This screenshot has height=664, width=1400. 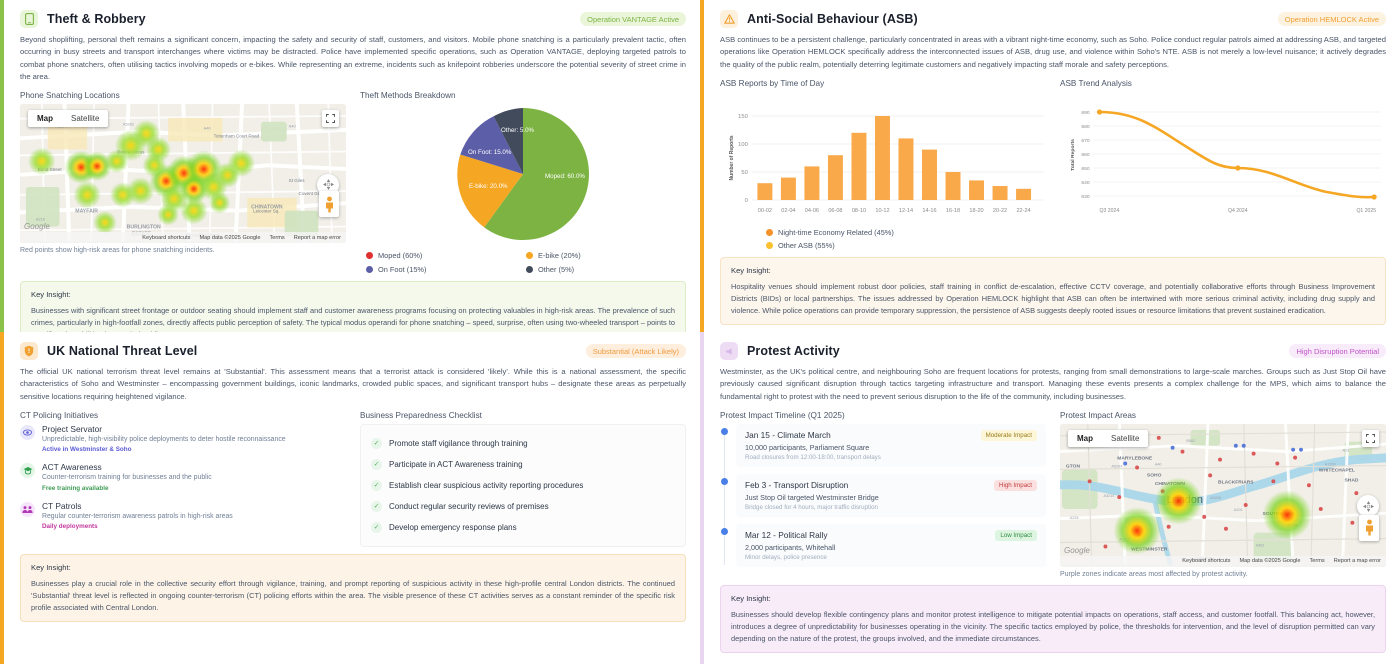 I want to click on theft-methods-chart-column: Theft Methods Breakdown Moped: 60.0%, so click(x=523, y=182).